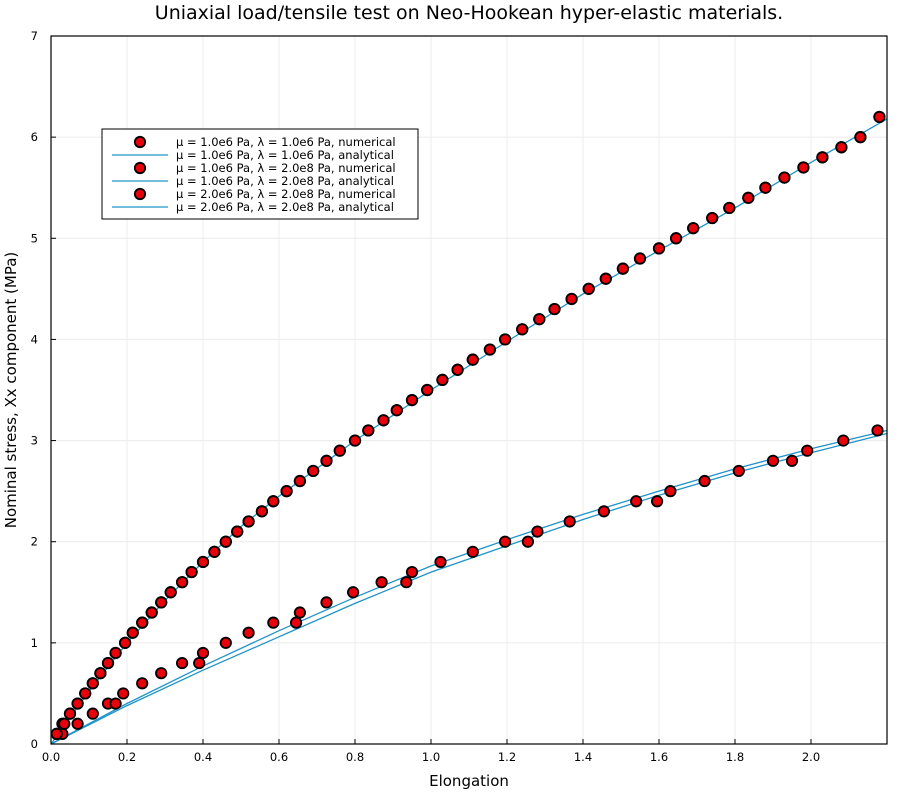  What do you see at coordinates (285, 155) in the screenshot?
I see `legend-label: μ = 1.0e6 Pa, λ = 1.0e6 Pa, analytical` at bounding box center [285, 155].